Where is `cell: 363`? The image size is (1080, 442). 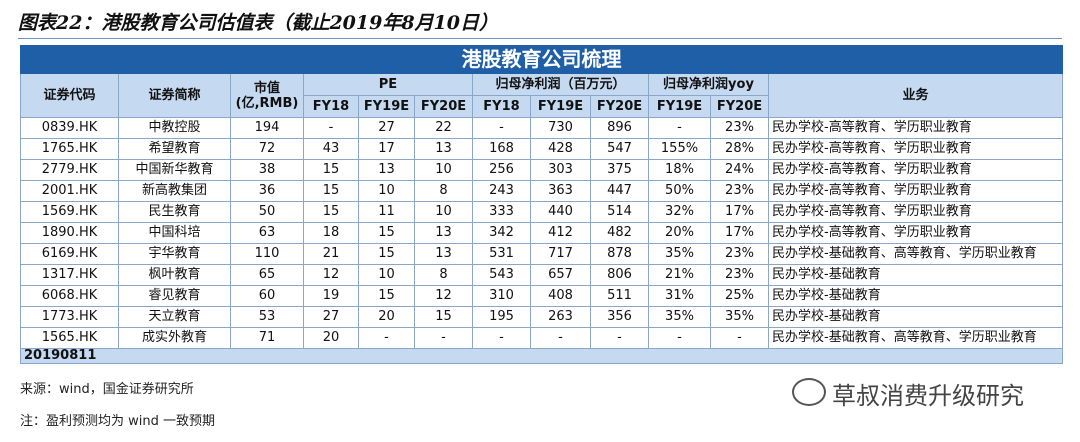 cell: 363 is located at coordinates (560, 191).